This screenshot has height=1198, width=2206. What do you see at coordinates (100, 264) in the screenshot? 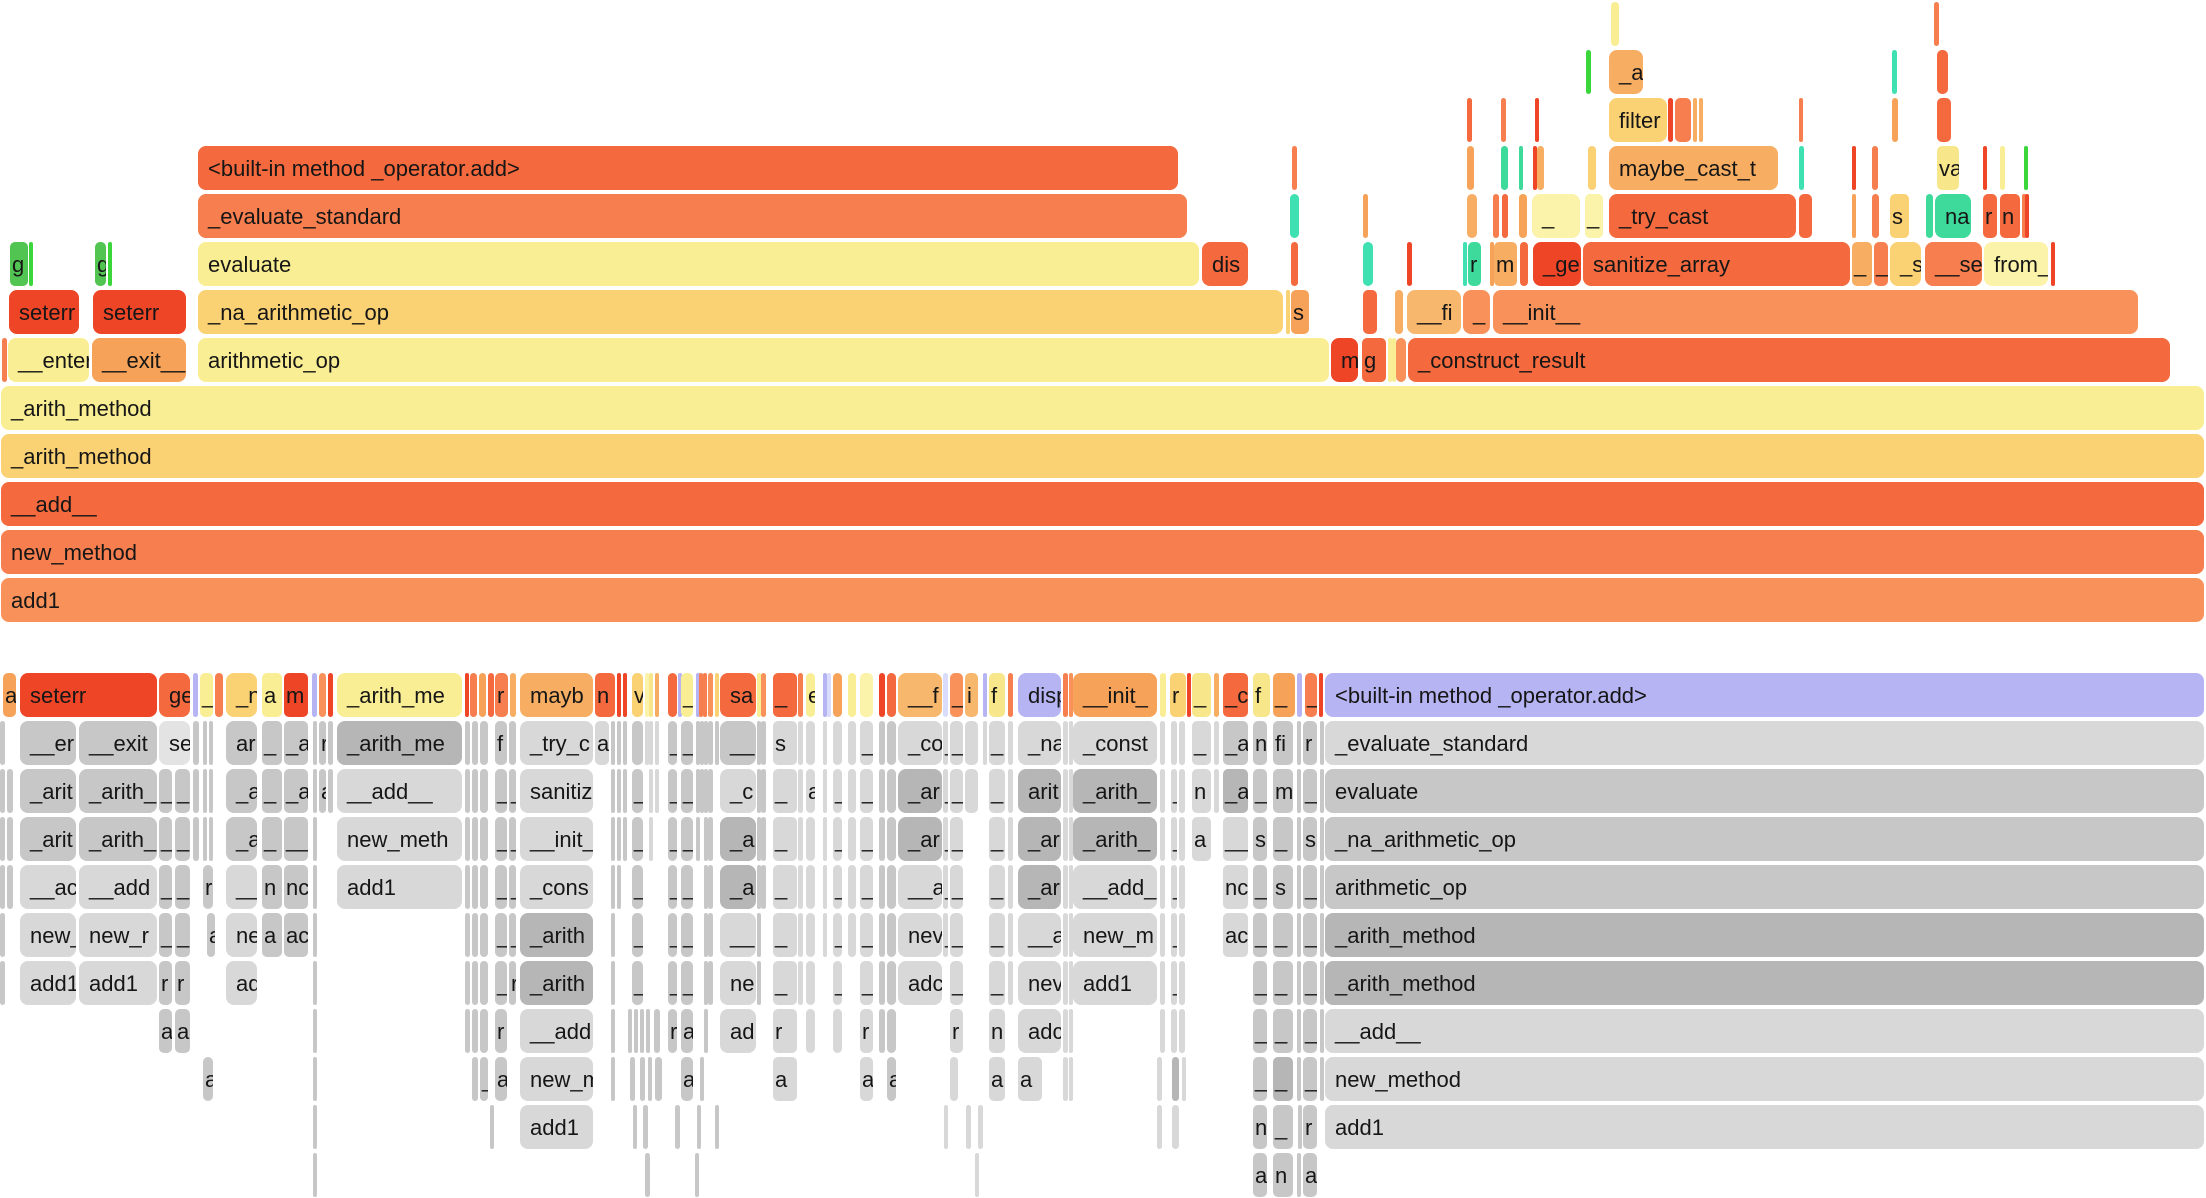
I see `frame-g: g` at bounding box center [100, 264].